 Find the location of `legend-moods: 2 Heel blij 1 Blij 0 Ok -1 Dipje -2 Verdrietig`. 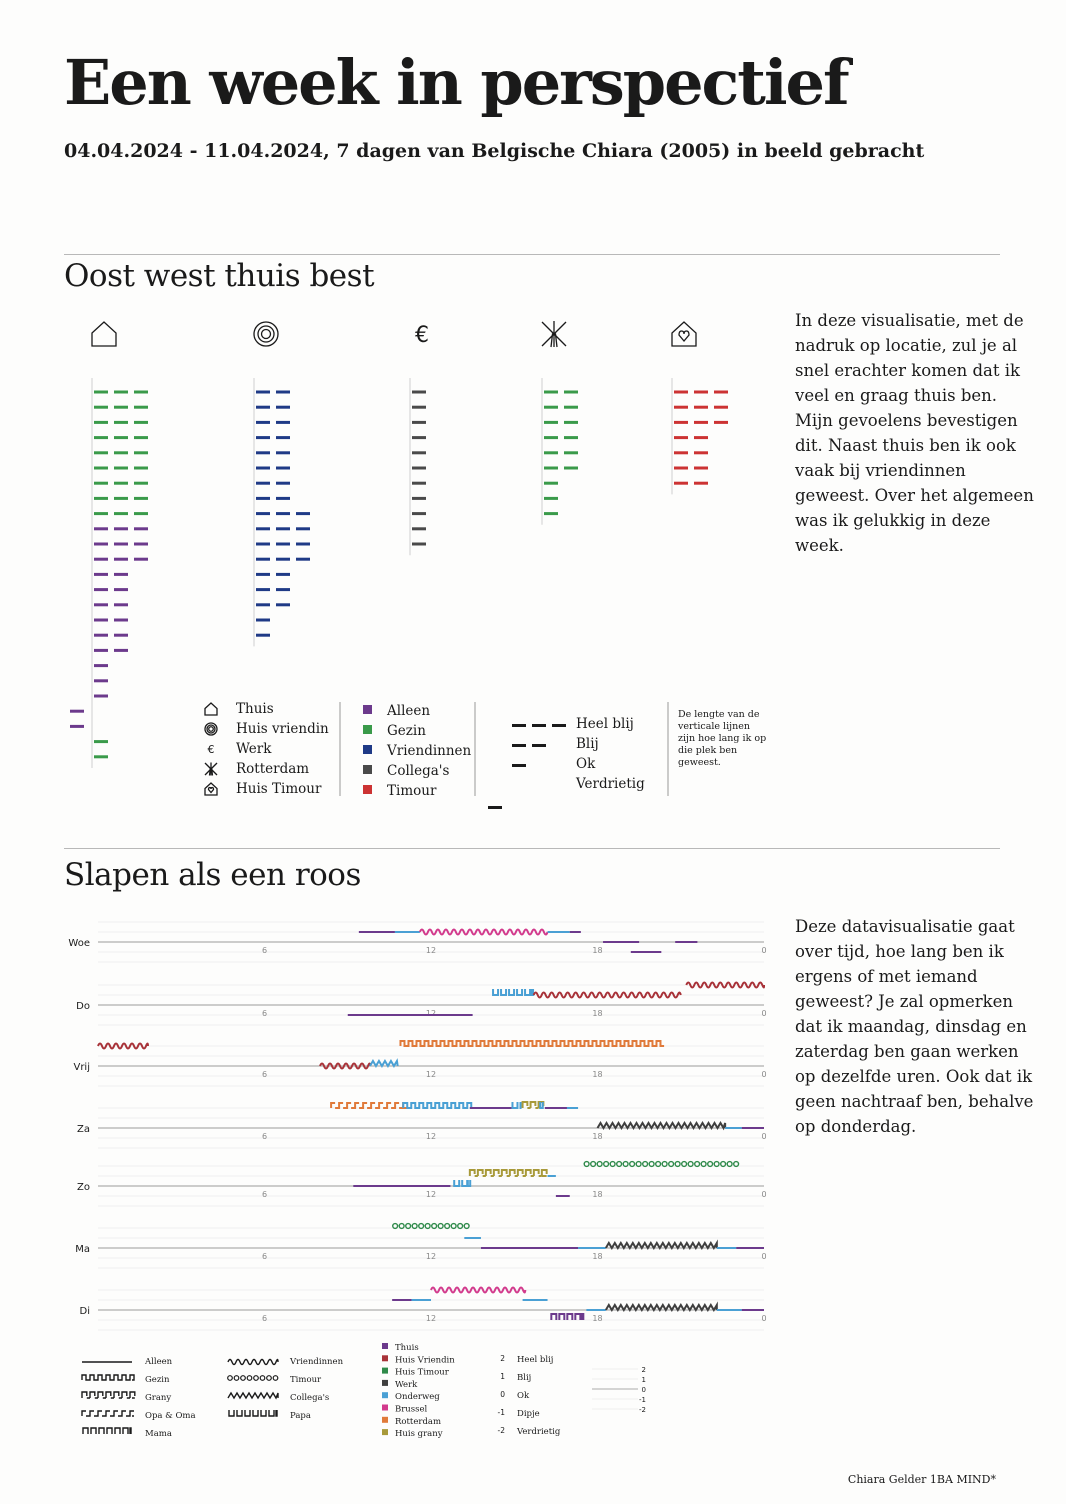

legend-moods: 2 Heel blij 1 Blij 0 Ok -1 Dipje -2 Verdrietig is located at coordinates (529, 1395).